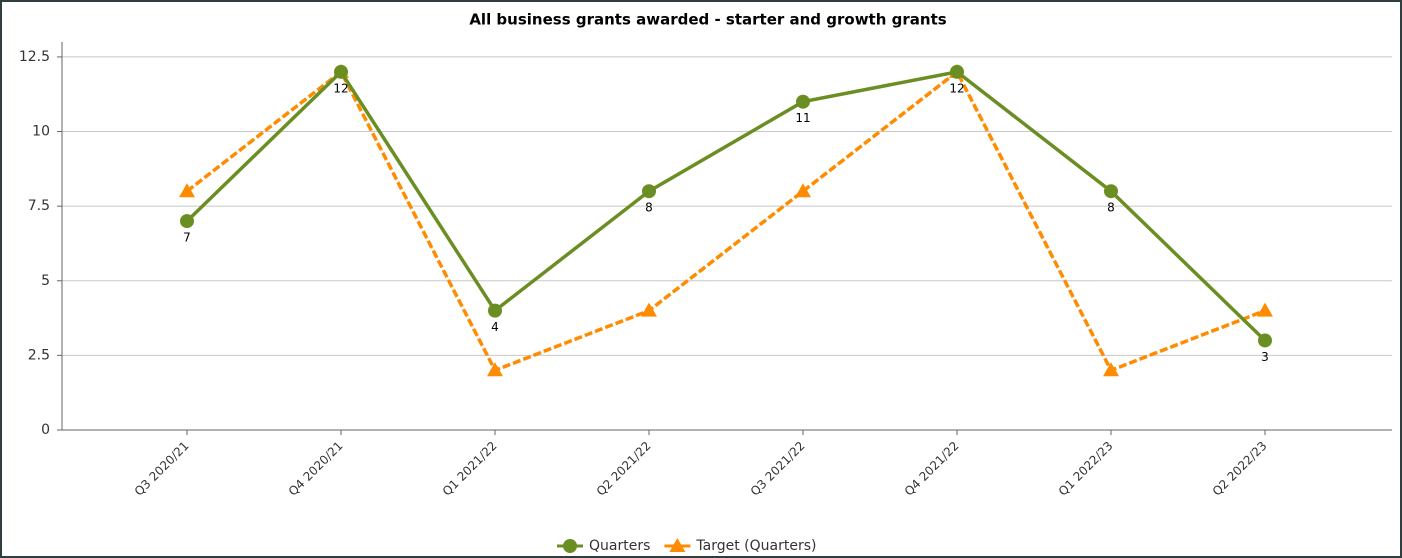 This screenshot has width=1402, height=558. I want to click on data-label: 7, so click(187, 238).